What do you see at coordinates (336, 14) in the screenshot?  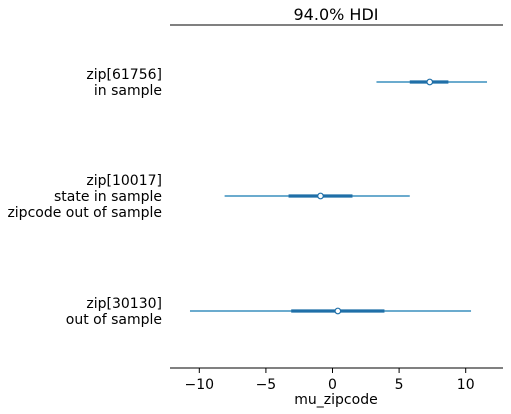 I see `chart-title: 94.0% HDI` at bounding box center [336, 14].